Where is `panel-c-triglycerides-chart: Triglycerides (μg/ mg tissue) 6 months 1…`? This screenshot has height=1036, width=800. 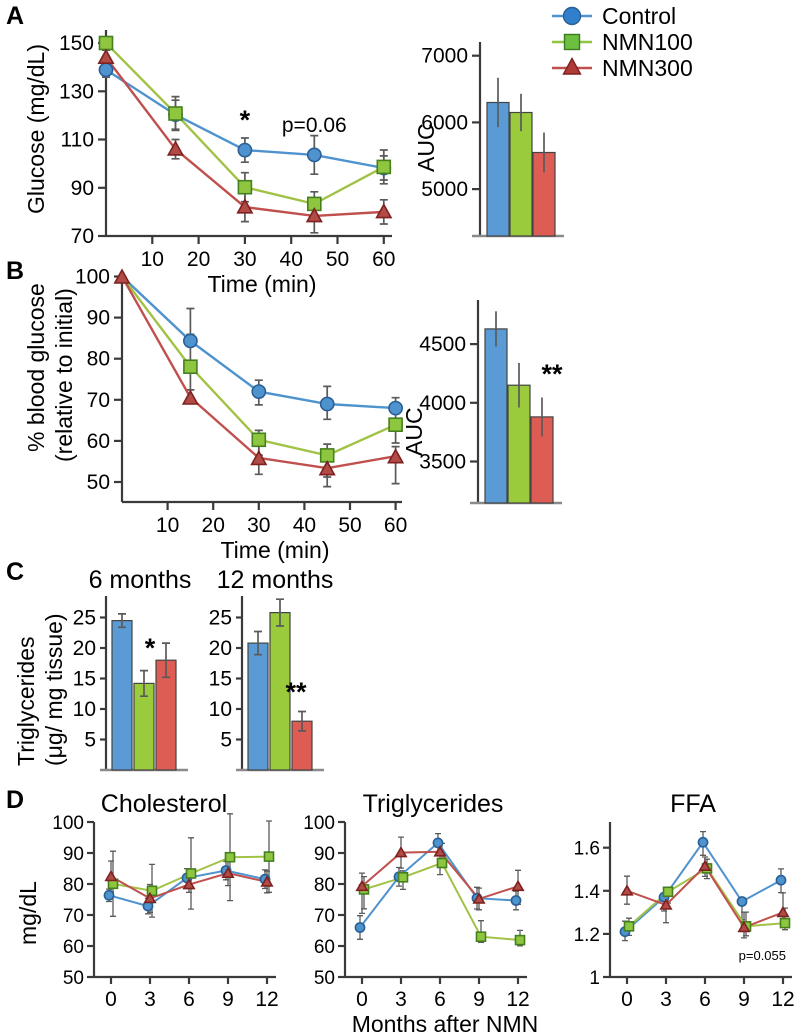 panel-c-triglycerides-chart: Triglycerides (μg/ mg tissue) 6 months 1… is located at coordinates (195, 676).